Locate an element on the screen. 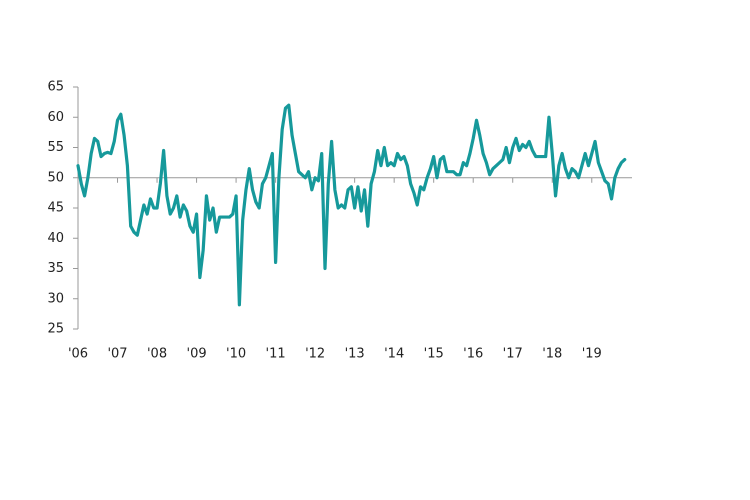  y-tick-label: 55 is located at coordinates (55, 147).